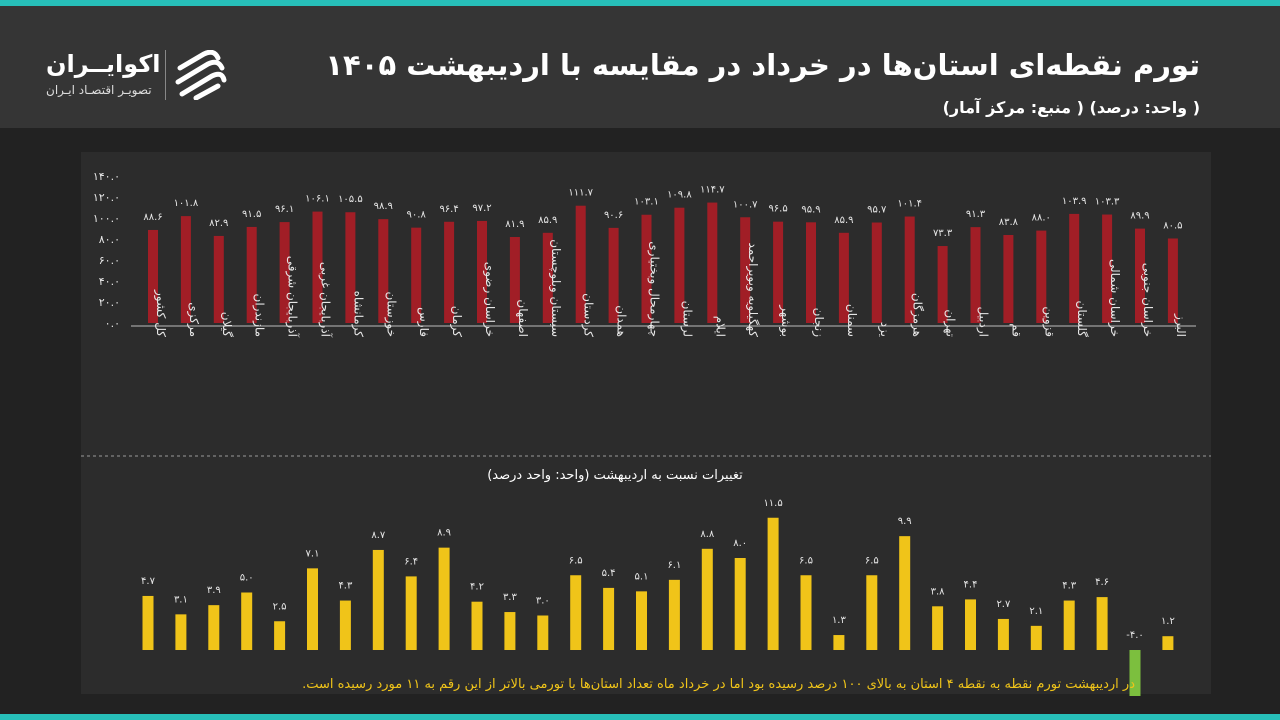  I want to click on category-label: گیلان, so click(227, 325).